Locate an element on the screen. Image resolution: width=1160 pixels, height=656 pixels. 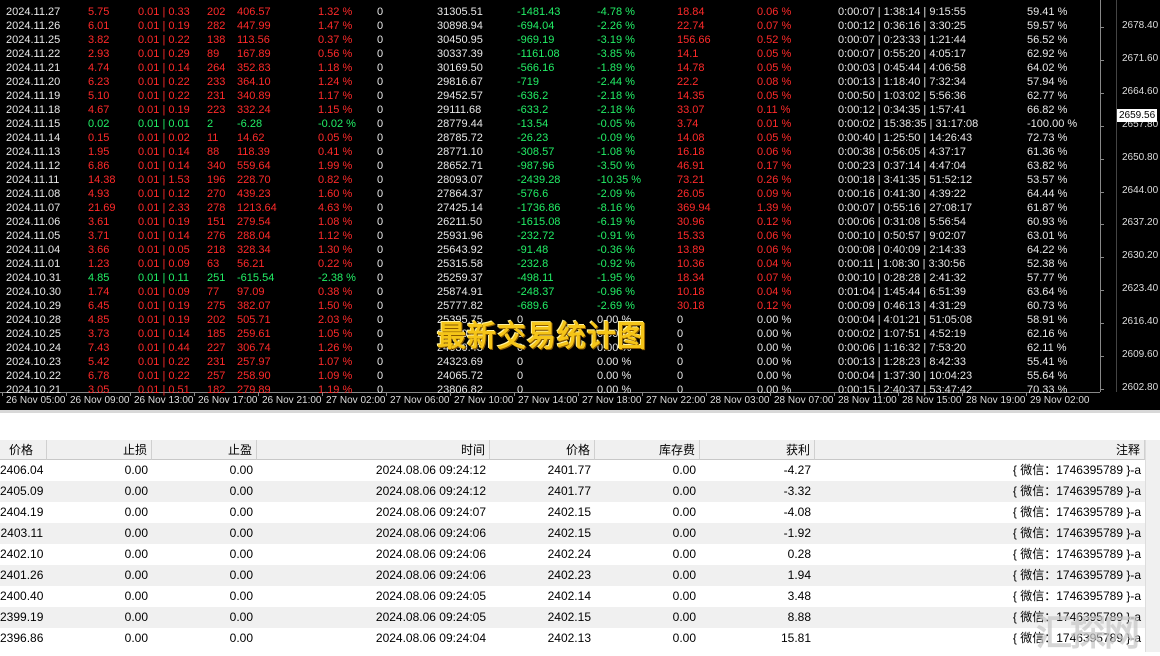
stat-cell: 1.12 % is located at coordinates (335, 236).